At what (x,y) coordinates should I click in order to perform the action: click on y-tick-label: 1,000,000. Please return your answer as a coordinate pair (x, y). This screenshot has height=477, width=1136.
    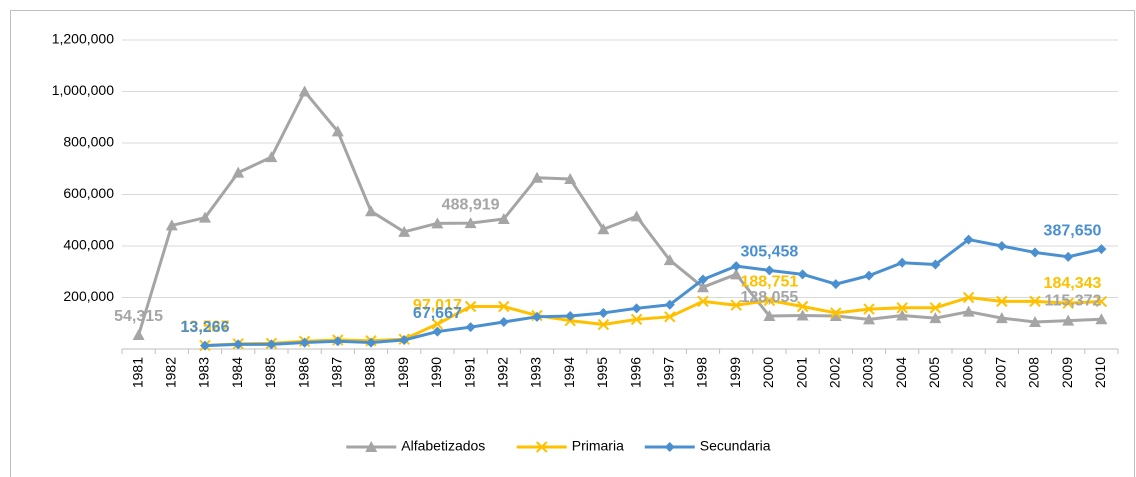
    Looking at the image, I should click on (83, 90).